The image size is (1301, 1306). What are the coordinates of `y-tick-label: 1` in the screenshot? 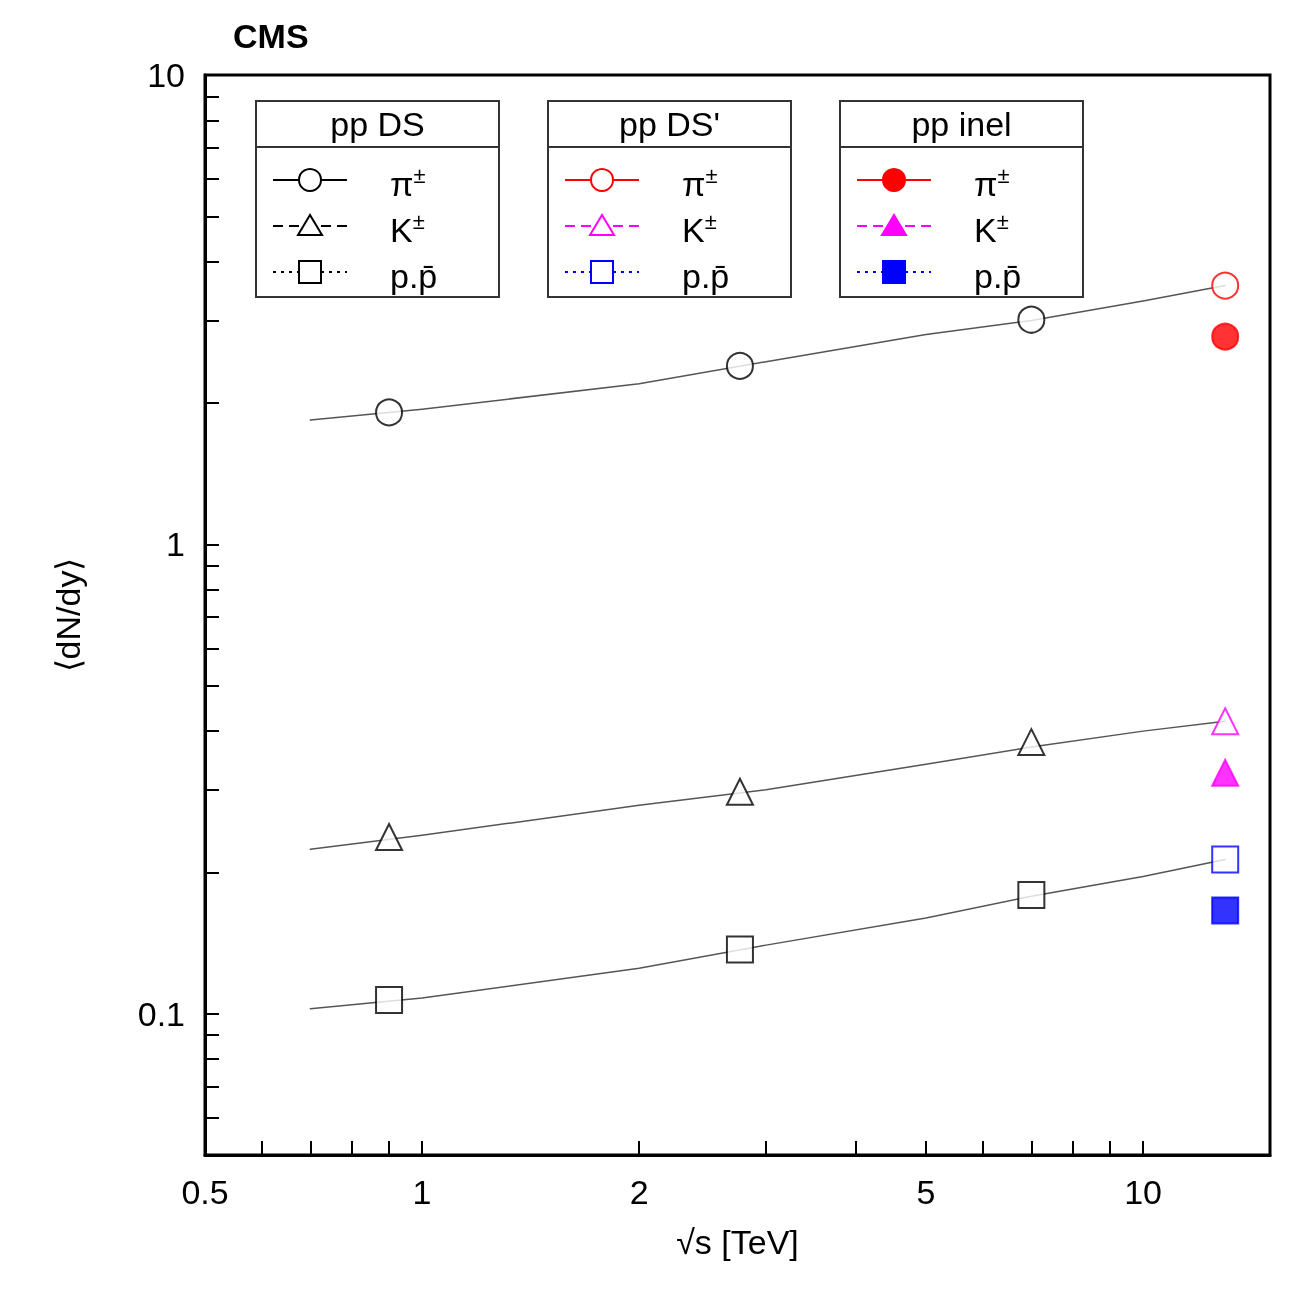 It's located at (175, 544).